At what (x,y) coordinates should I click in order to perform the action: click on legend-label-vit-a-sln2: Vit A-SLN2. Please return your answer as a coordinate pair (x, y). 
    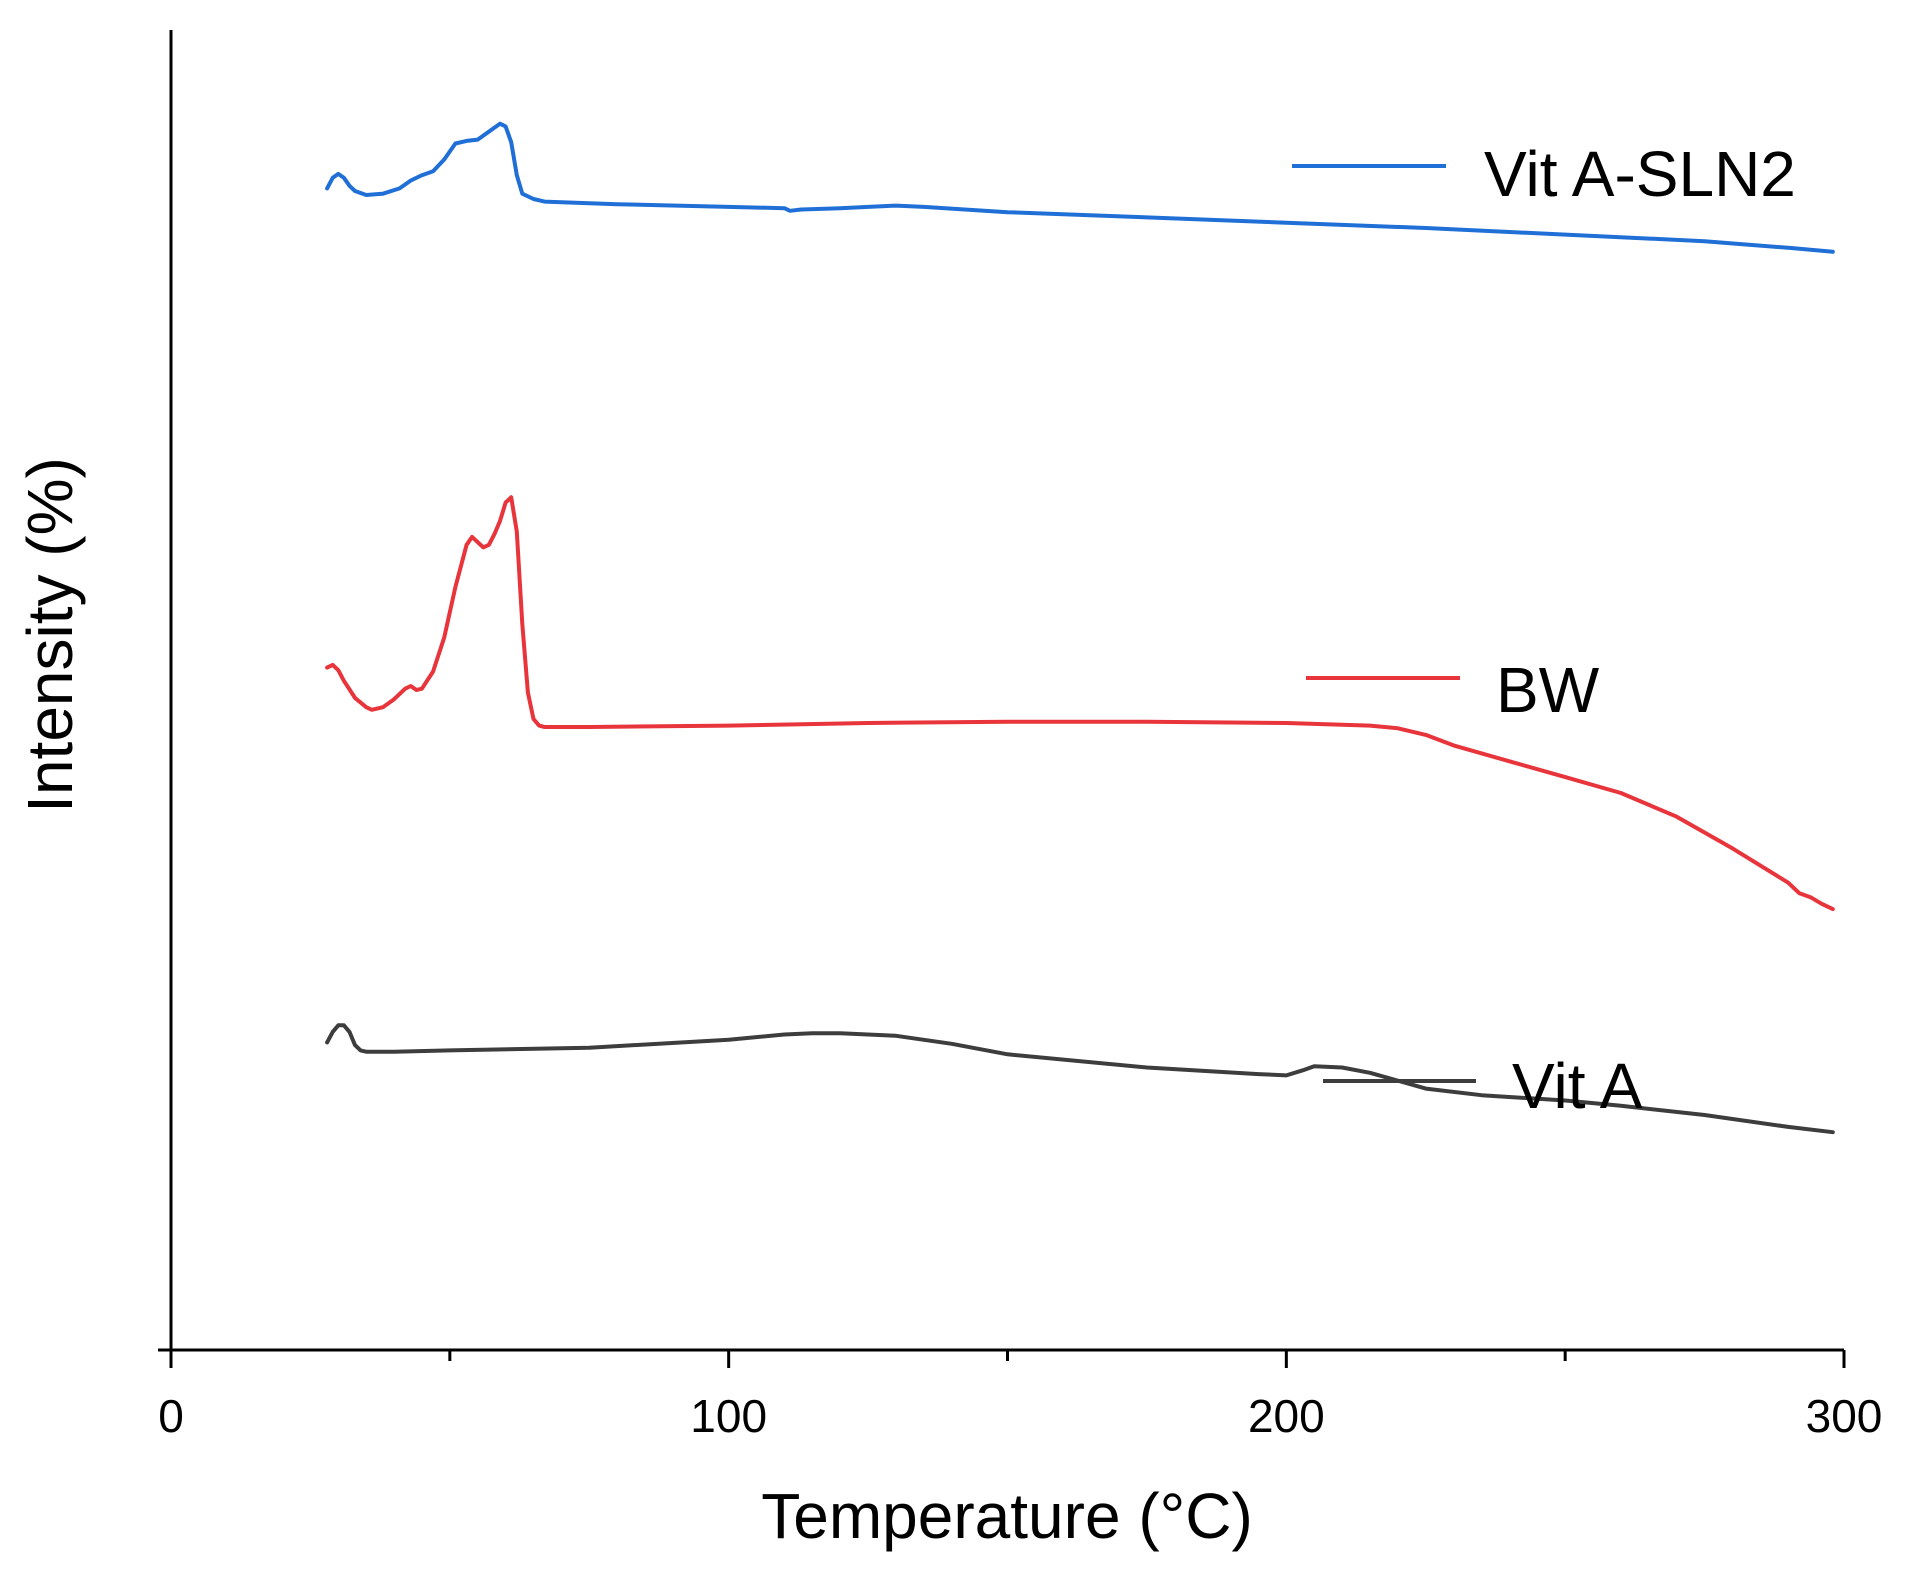
    Looking at the image, I should click on (1640, 174).